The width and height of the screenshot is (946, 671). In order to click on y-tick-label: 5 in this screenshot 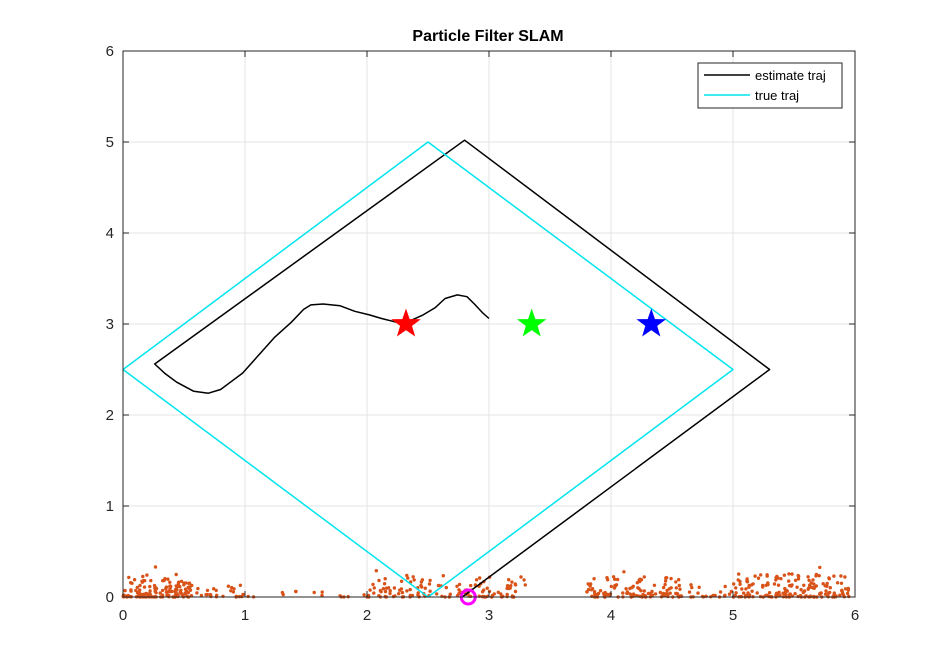, I will do `click(110, 142)`.